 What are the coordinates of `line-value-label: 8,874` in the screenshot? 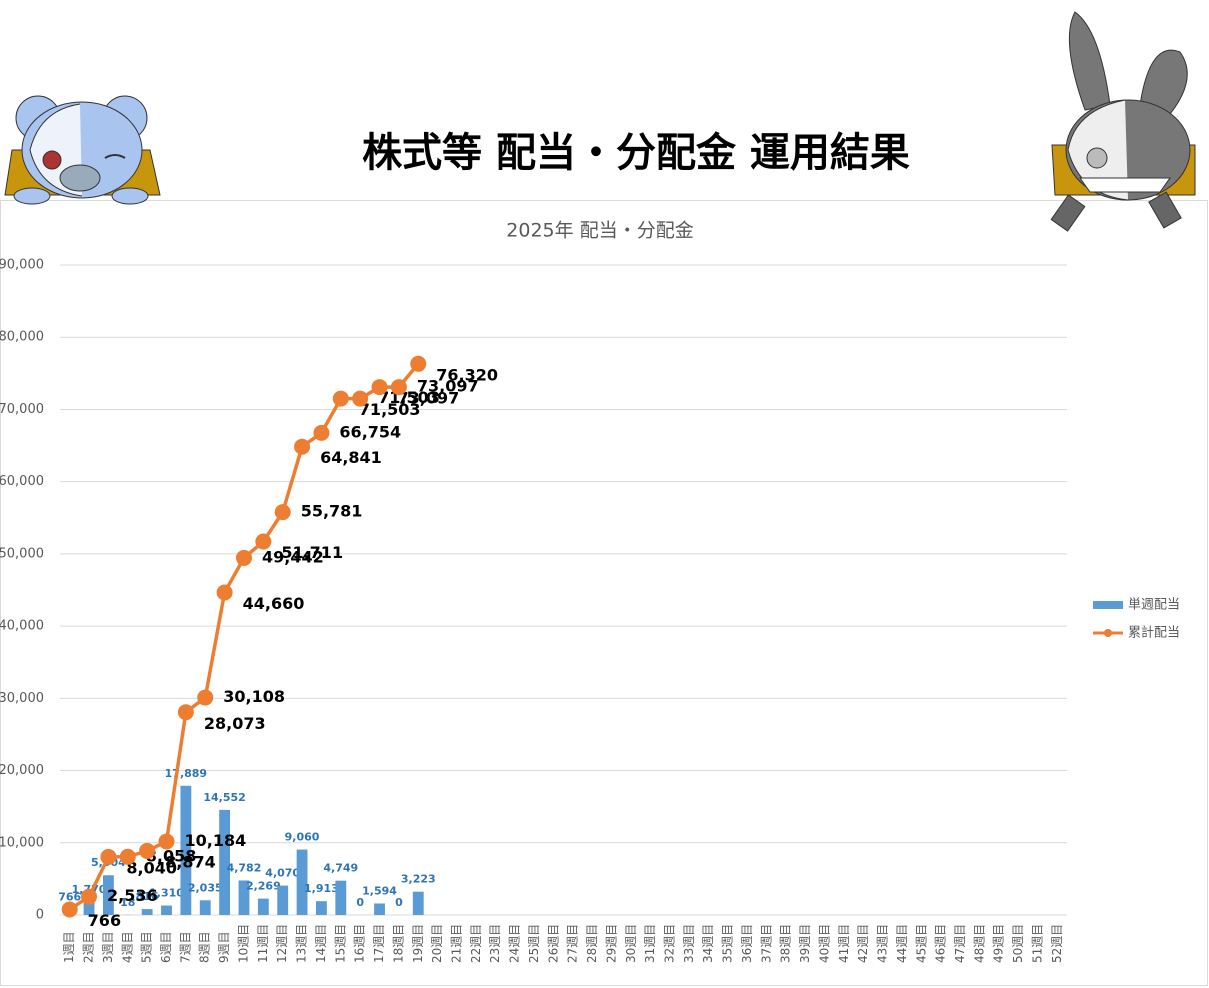 It's located at (190, 861).